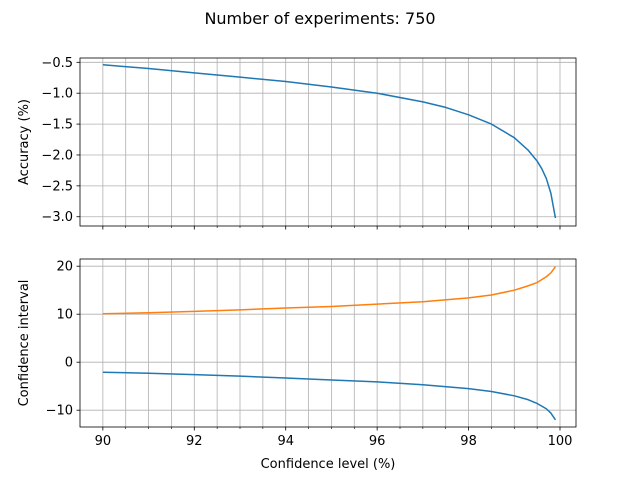  I want to click on accuracy-y-tick-label: −0.5, so click(57, 63).